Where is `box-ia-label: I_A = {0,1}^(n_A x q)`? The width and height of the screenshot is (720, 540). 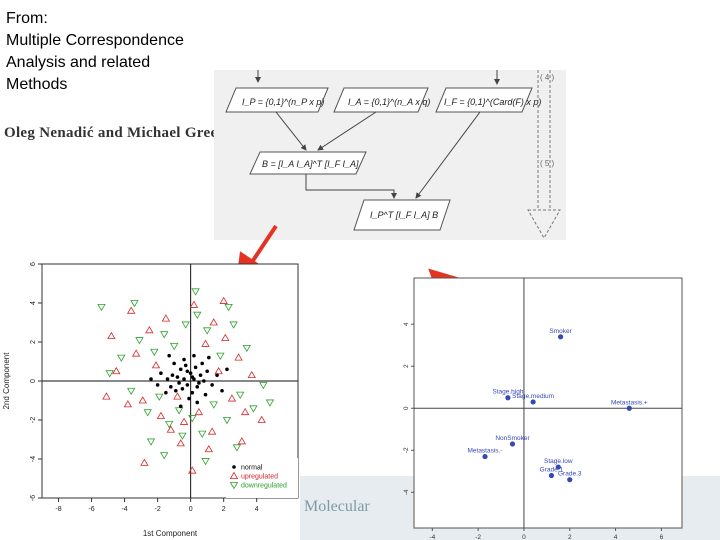 box-ia-label: I_A = {0,1}^(n_A x q) is located at coordinates (389, 102).